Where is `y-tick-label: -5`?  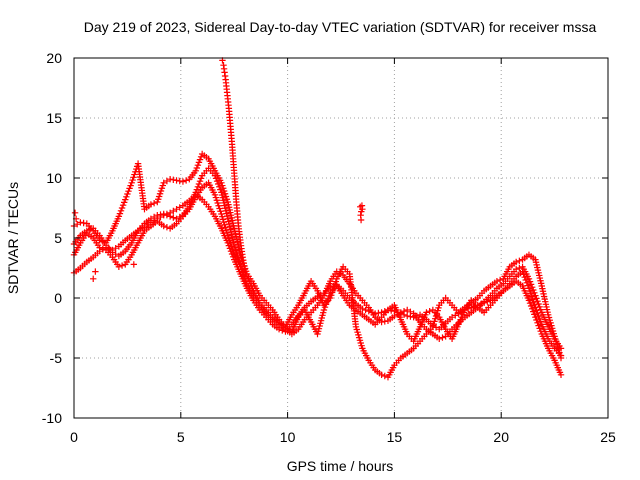 y-tick-label: -5 is located at coordinates (56, 358).